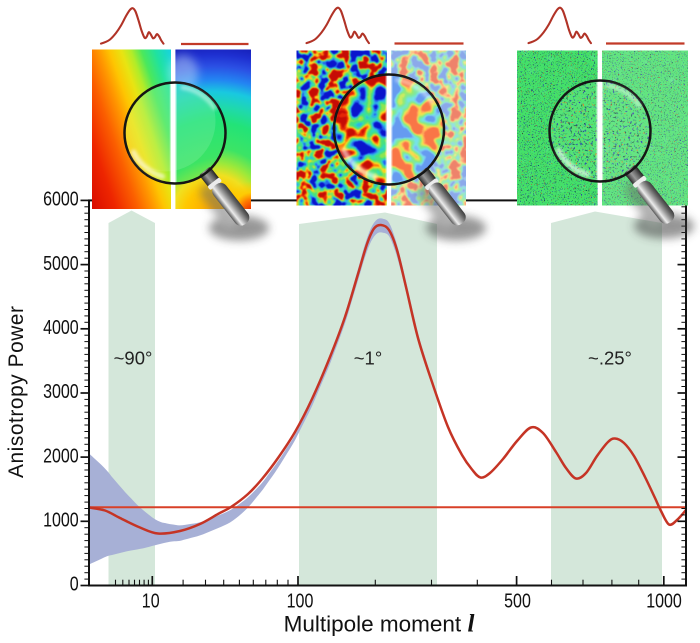 This screenshot has width=700, height=643. I want to click on svg-text: 4000, so click(61, 328).